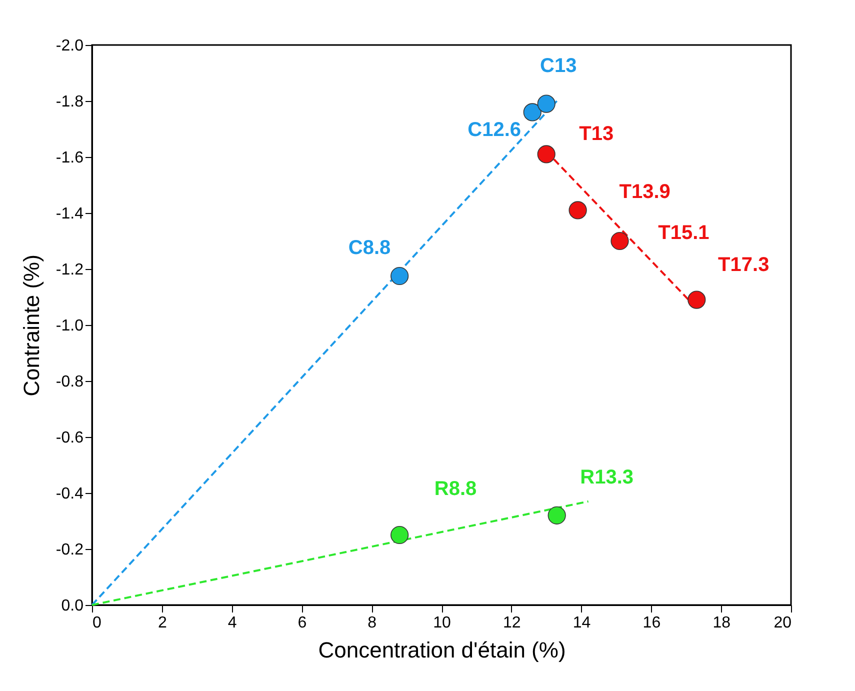 The image size is (855, 691). Describe the element at coordinates (372, 623) in the screenshot. I see `x-tick-label: 8` at that location.